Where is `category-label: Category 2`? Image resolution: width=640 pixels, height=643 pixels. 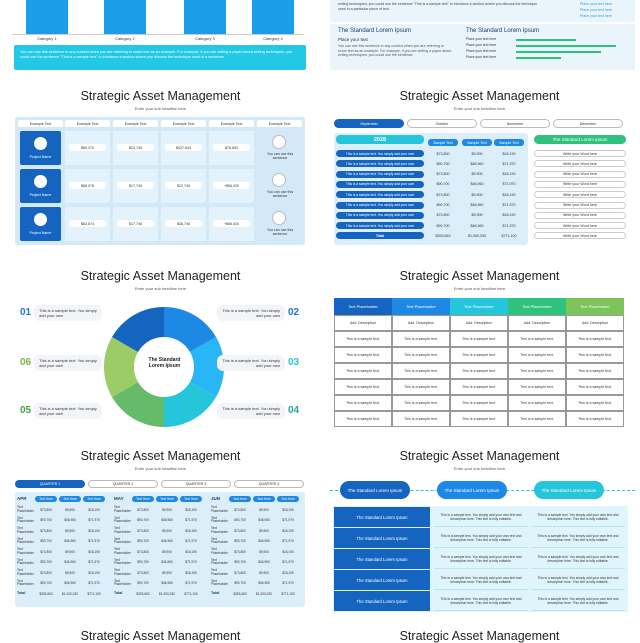
category-label: Category 2 is located at coordinates (125, 38).